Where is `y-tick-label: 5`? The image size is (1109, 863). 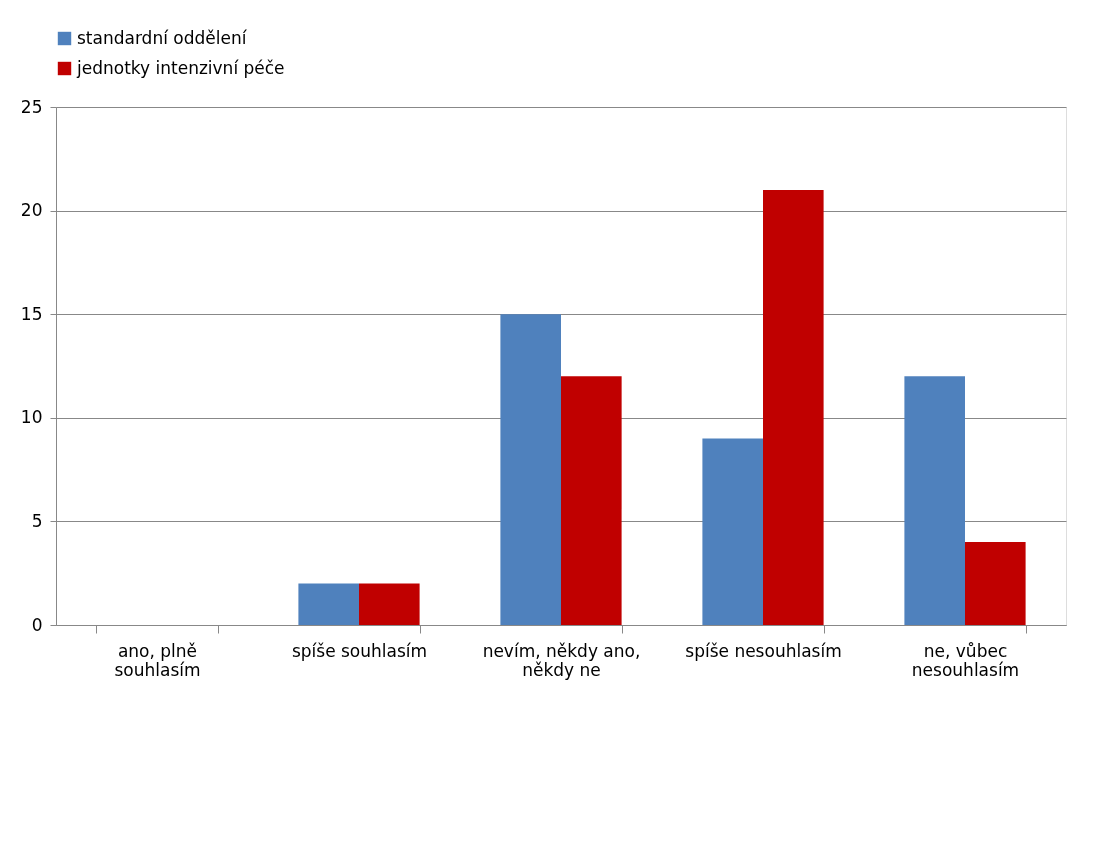
y-tick-label: 5 is located at coordinates (37, 520).